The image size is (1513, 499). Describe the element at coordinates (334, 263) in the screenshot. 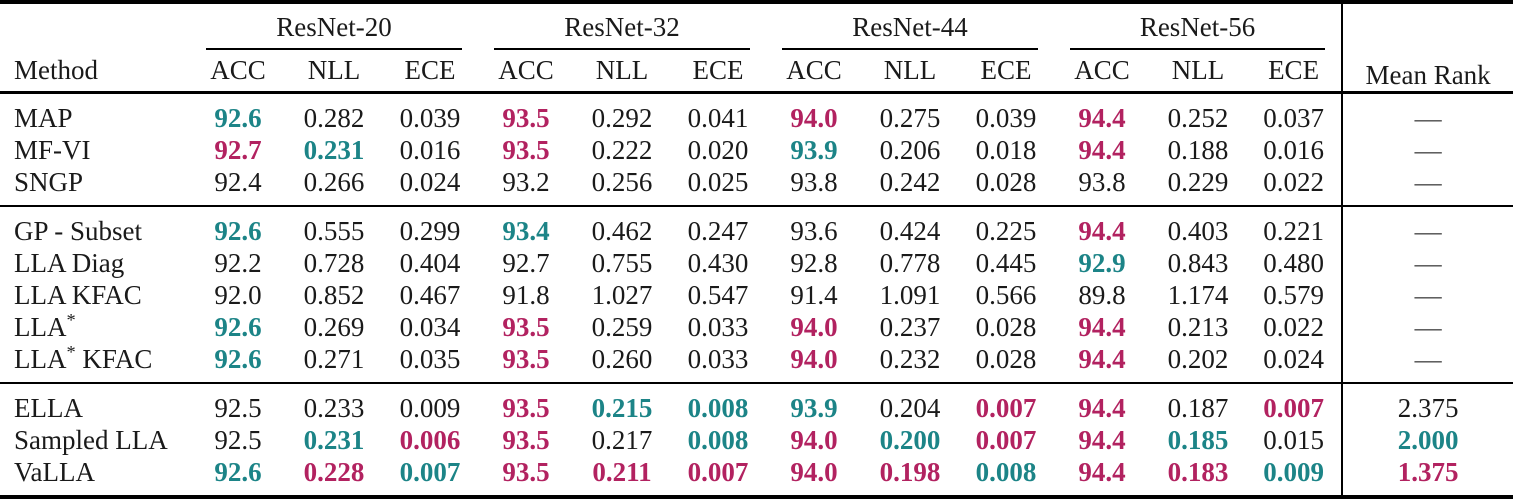

I see `metric-value: 0.728` at that location.